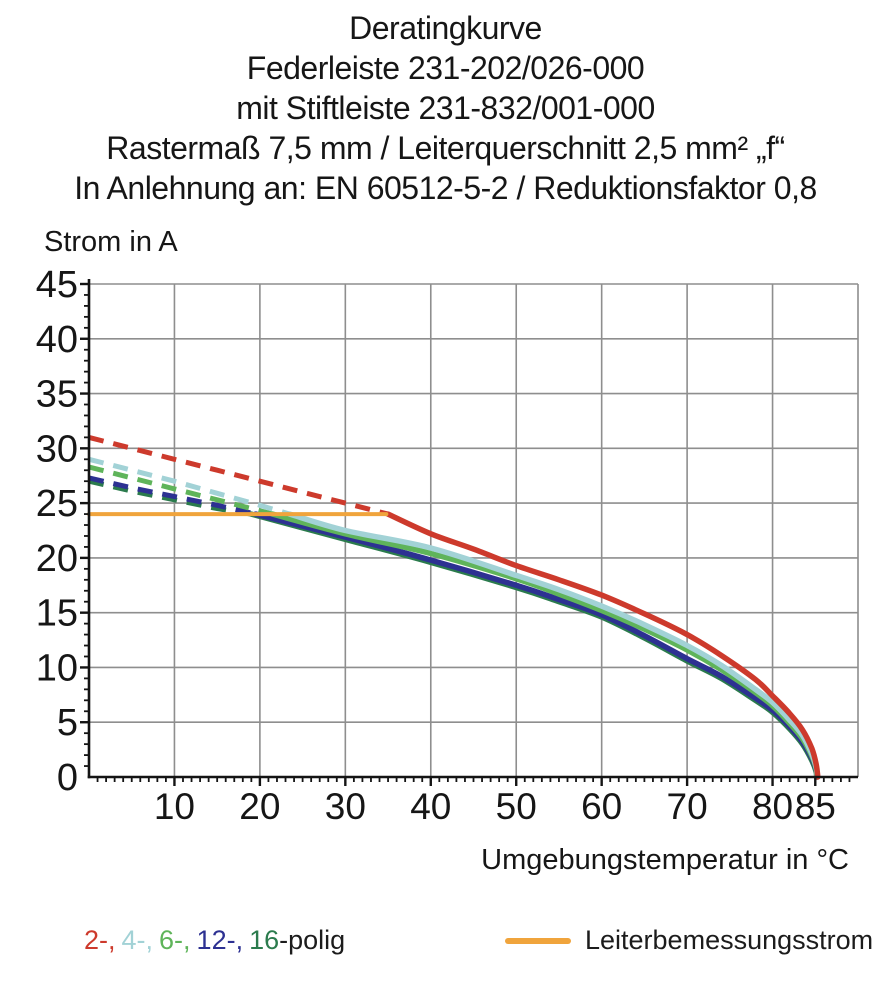 This screenshot has height=1000, width=891. I want to click on legend-pole-label: 4-,, so click(137, 940).